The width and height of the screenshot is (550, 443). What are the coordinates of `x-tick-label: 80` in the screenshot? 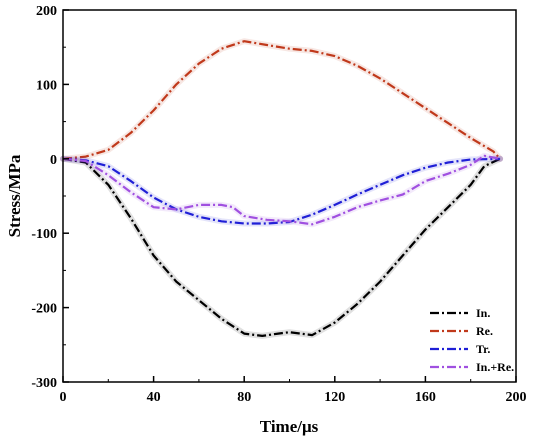 It's located at (244, 397).